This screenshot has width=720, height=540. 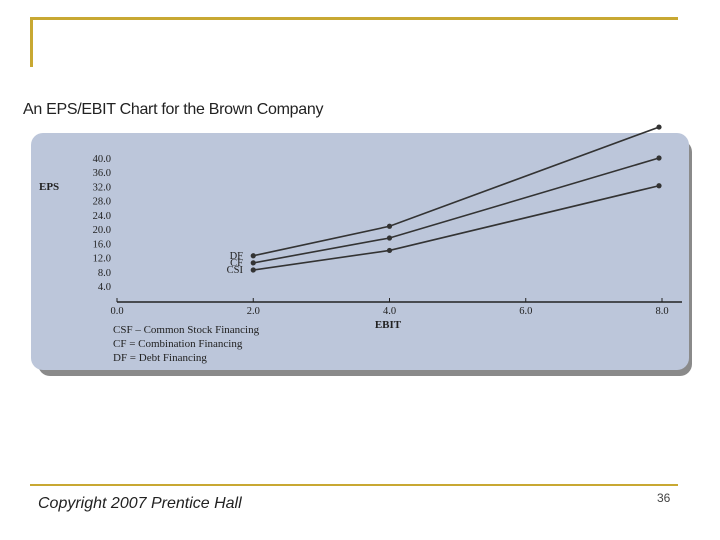 I want to click on x-tick-label: 6.0, so click(x=525, y=311).